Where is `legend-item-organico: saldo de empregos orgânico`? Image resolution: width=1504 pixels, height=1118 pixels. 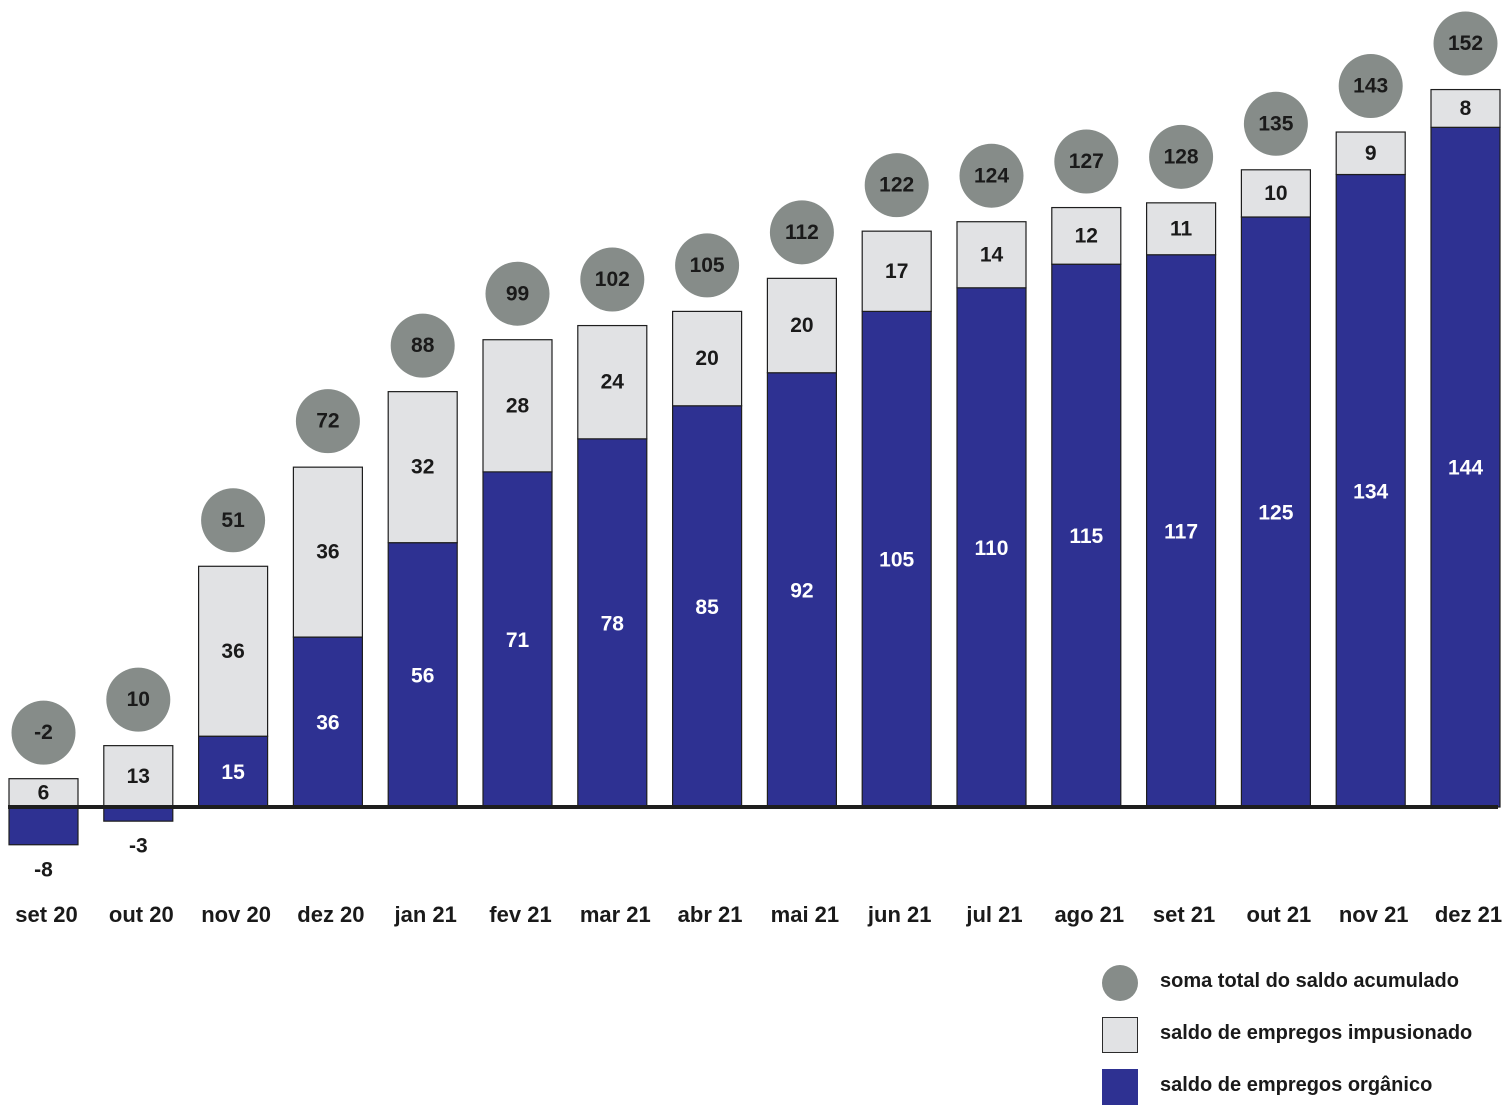
legend-item-organico: saldo de empregos orgânico is located at coordinates (1302, 1092).